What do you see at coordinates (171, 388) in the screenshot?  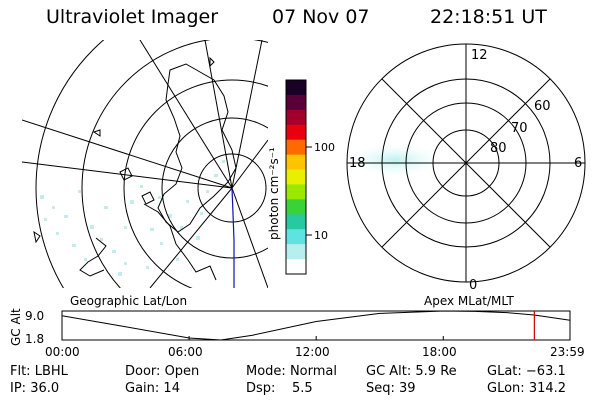 I see `info-gain-value: 14` at bounding box center [171, 388].